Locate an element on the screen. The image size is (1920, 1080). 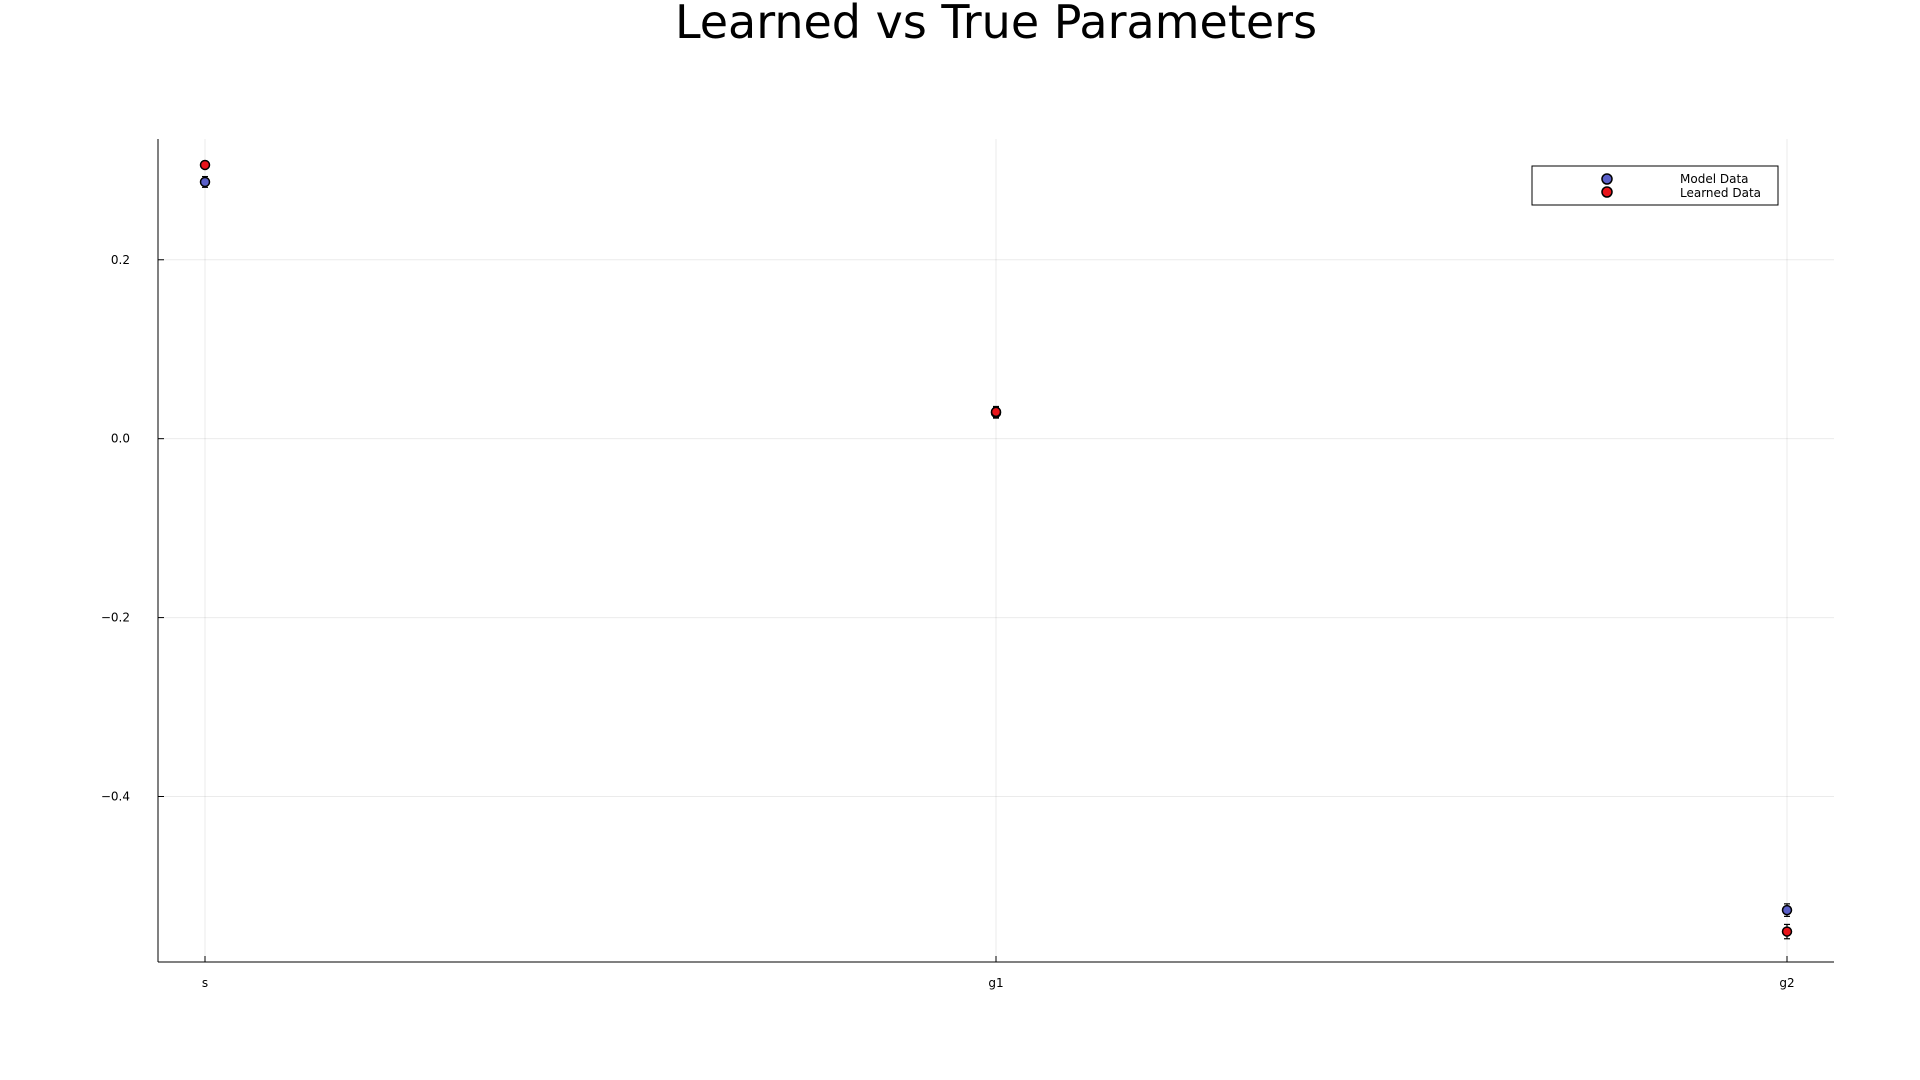
chart-title: Learned vs True Parameters is located at coordinates (996, 24).